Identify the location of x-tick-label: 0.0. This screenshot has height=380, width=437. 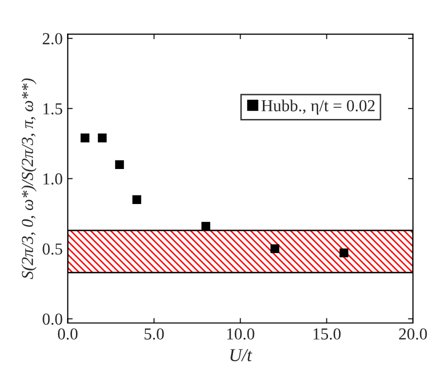
(68, 334).